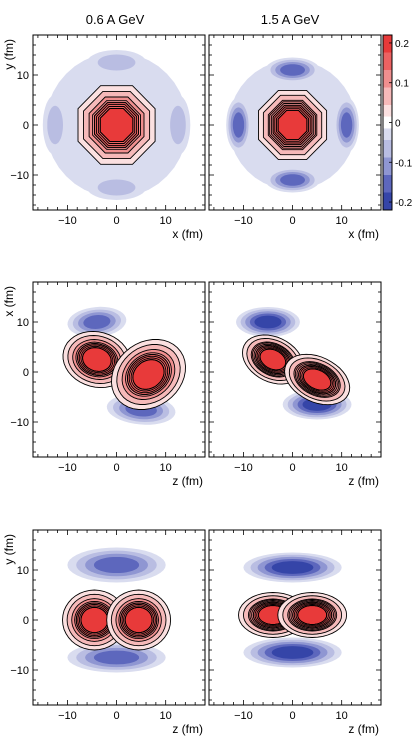 The image size is (415, 736). What do you see at coordinates (387, 122) in the screenshot?
I see `colorbar-zero-band` at bounding box center [387, 122].